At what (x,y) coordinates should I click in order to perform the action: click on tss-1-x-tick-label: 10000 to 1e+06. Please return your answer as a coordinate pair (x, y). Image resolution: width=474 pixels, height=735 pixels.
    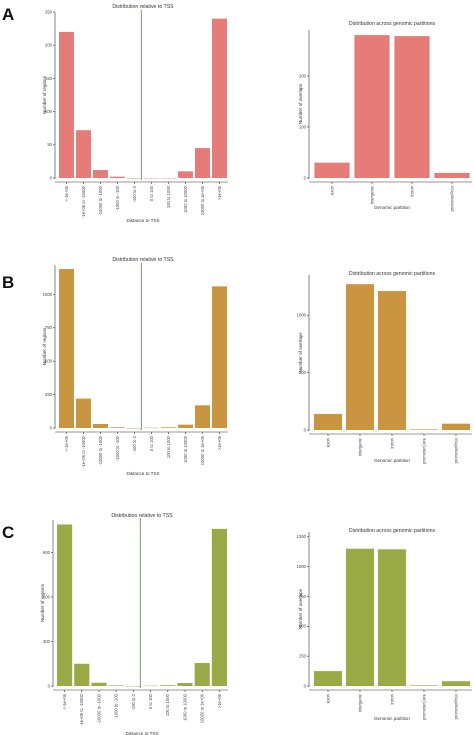
    Looking at the image, I should click on (202, 450).